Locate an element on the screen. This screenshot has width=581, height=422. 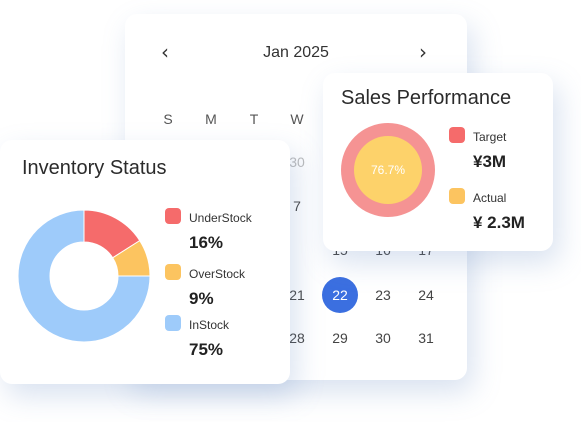
actual-label: Actual is located at coordinates (490, 198).